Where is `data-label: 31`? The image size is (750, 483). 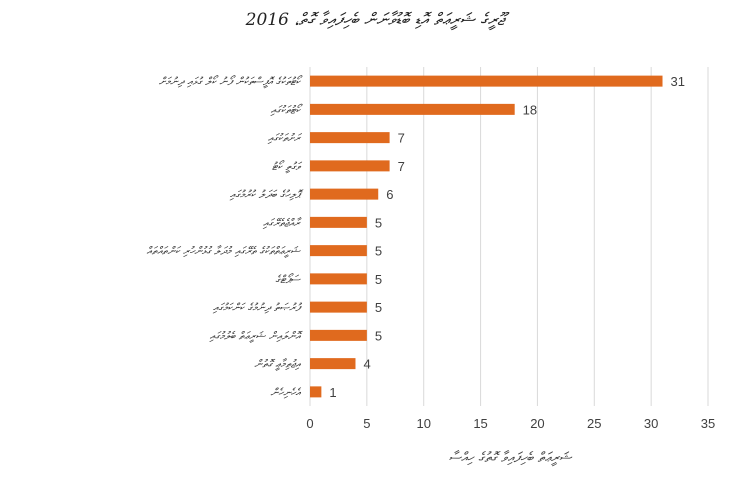 data-label: 31 is located at coordinates (678, 81).